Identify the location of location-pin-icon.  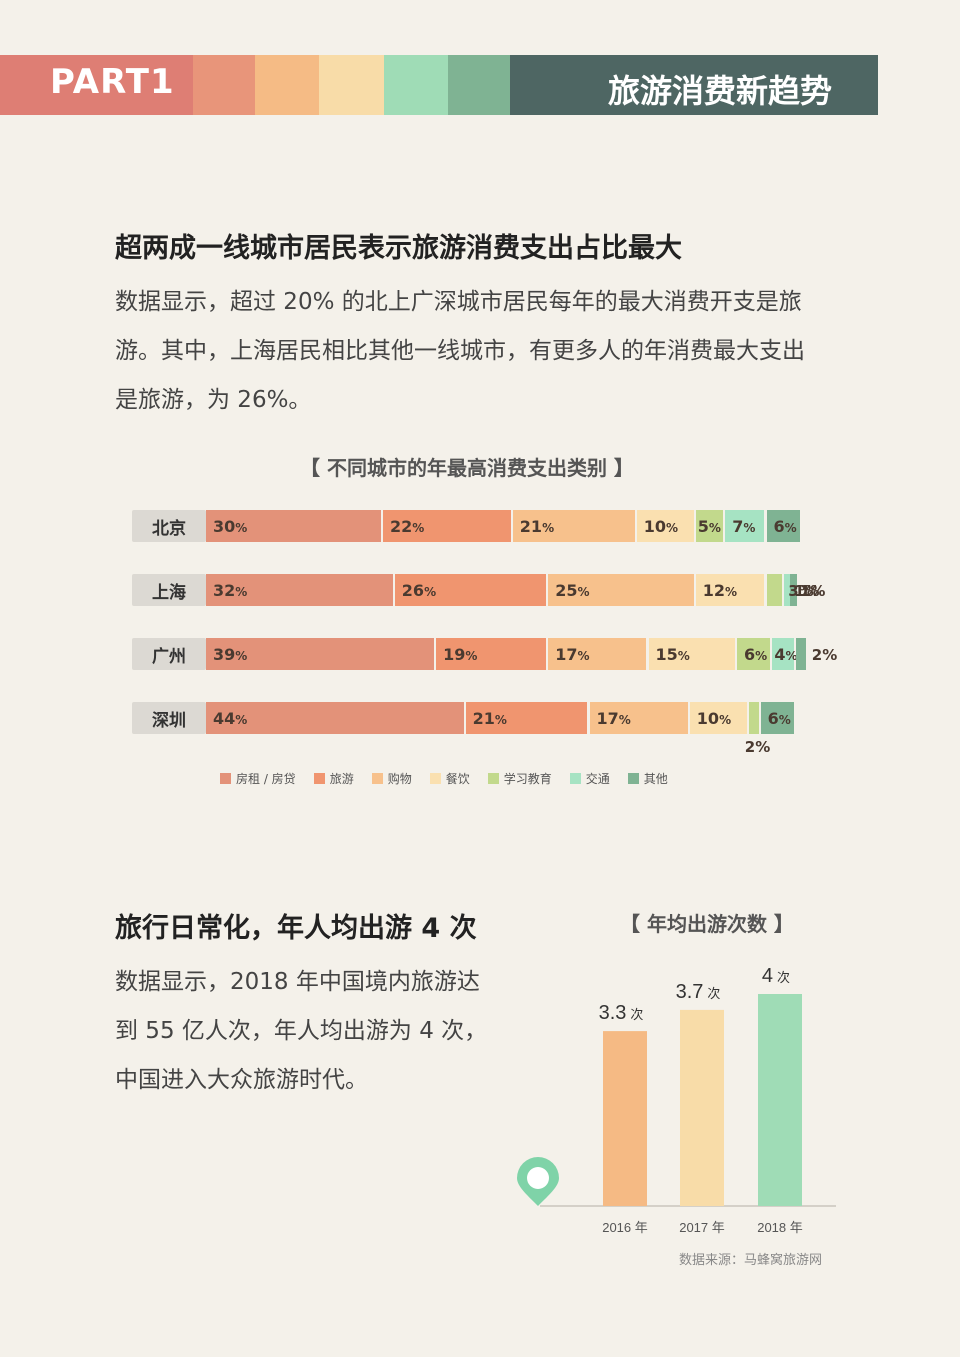
(538, 1181).